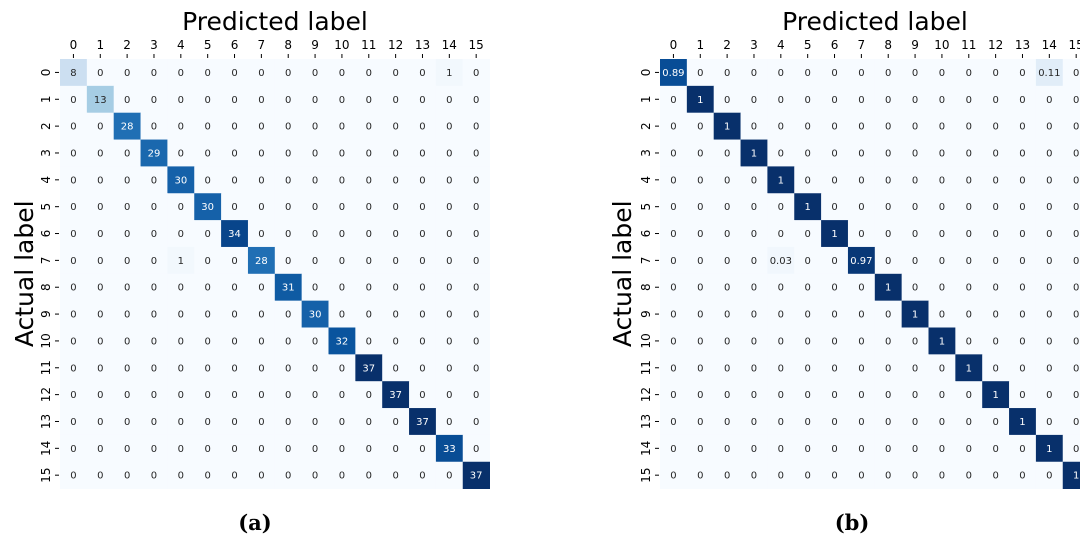 Image resolution: width=1080 pixels, height=547 pixels. I want to click on y-tick-label: 3, so click(646, 153).